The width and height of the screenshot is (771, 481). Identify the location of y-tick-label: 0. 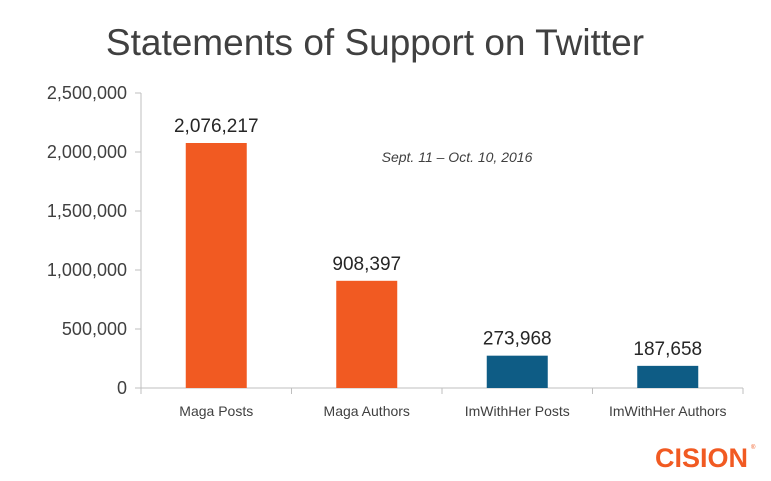
(122, 388).